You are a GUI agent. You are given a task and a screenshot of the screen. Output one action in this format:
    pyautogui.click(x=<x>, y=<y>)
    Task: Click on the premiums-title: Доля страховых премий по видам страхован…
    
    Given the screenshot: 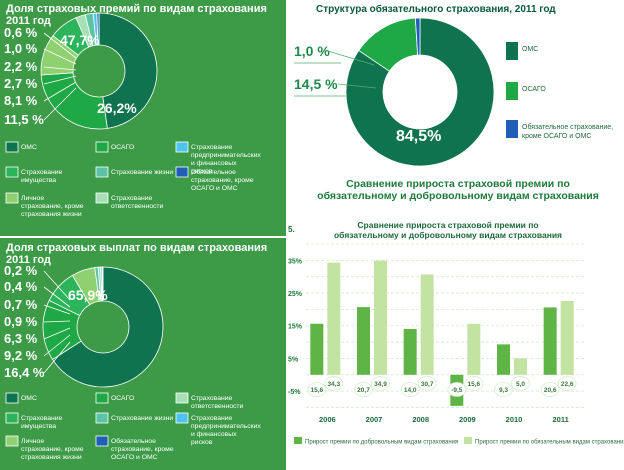 What is the action you would take?
    pyautogui.click(x=136, y=15)
    